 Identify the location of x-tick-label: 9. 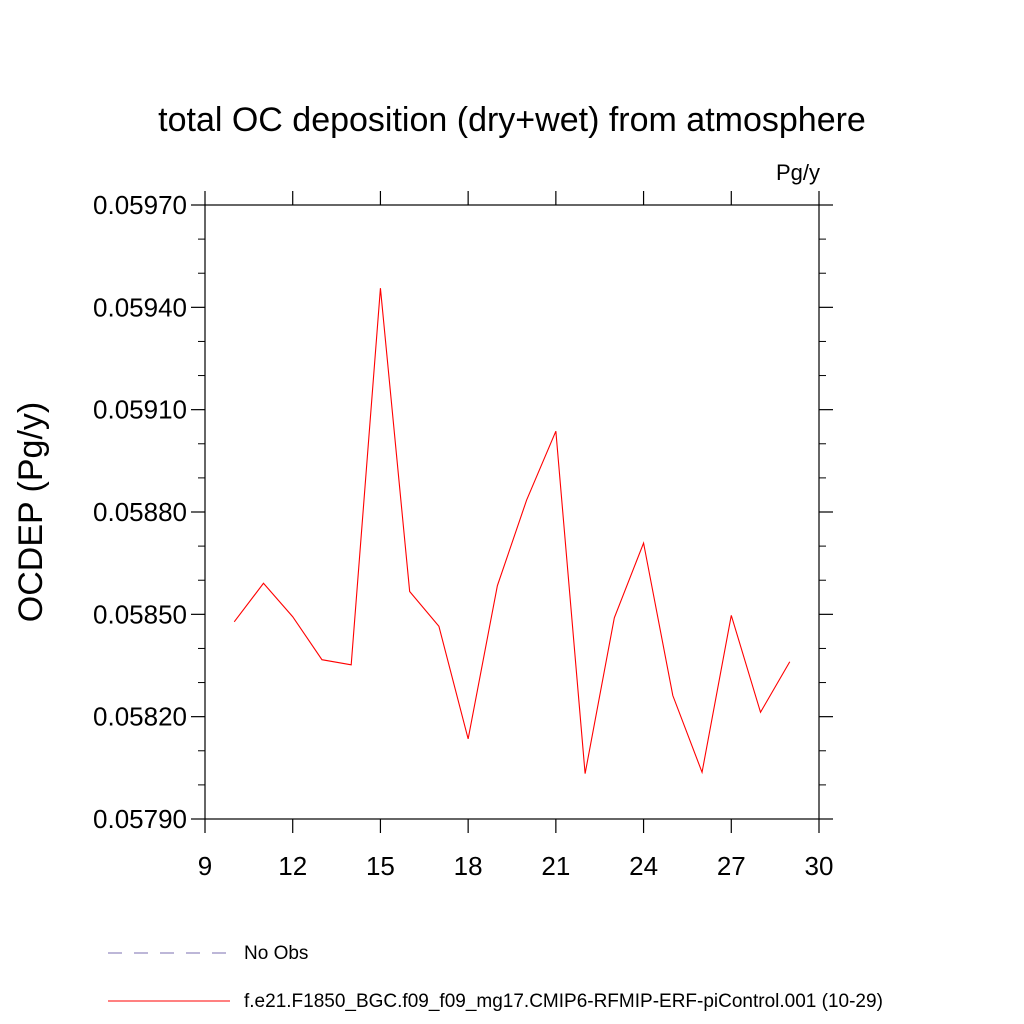
(205, 866).